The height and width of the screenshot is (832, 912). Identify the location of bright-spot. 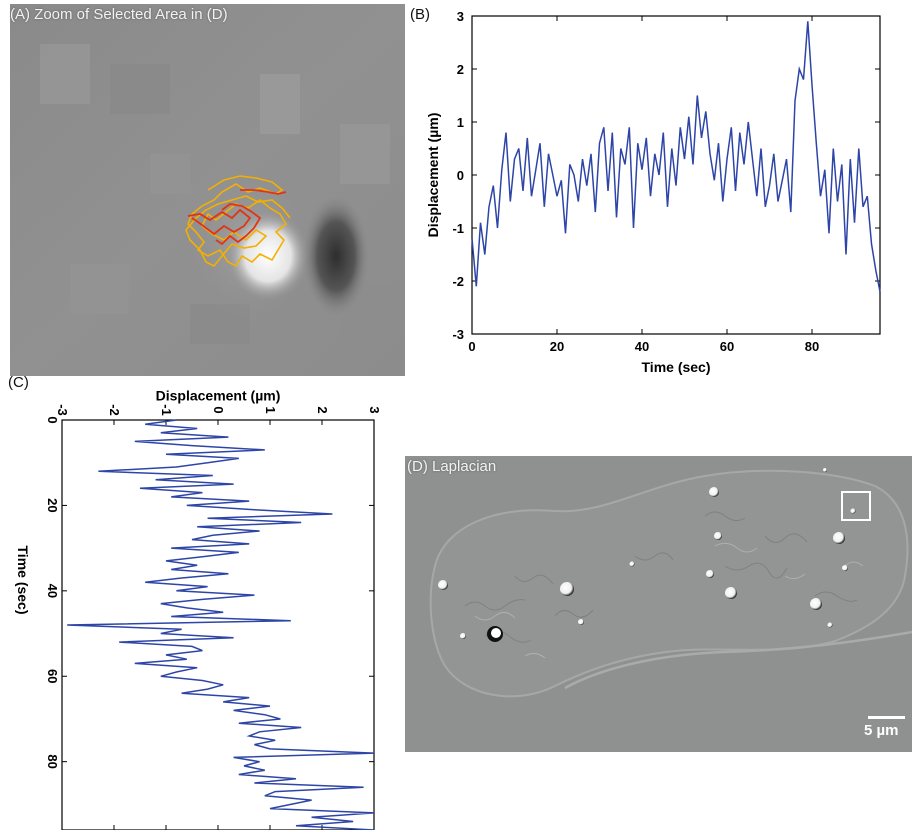
(268, 256).